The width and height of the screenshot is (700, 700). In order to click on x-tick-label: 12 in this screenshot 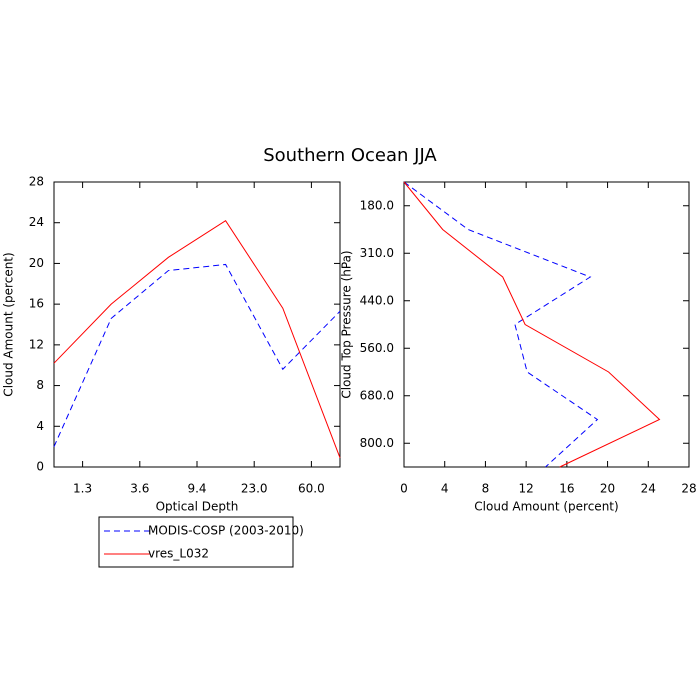, I will do `click(526, 489)`.